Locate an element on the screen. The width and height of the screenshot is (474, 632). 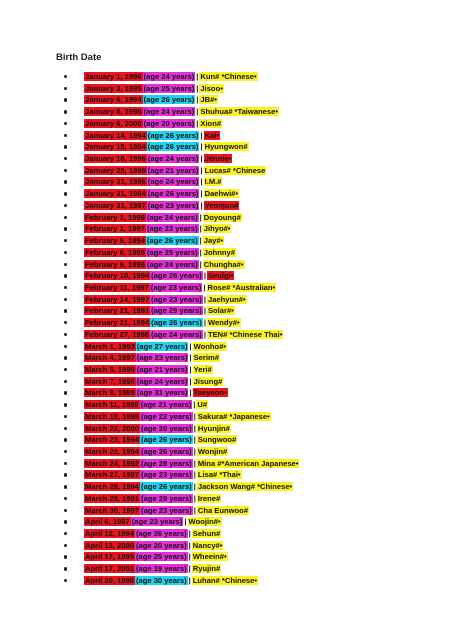
birth-date: March 1, 1993 is located at coordinates (110, 346).